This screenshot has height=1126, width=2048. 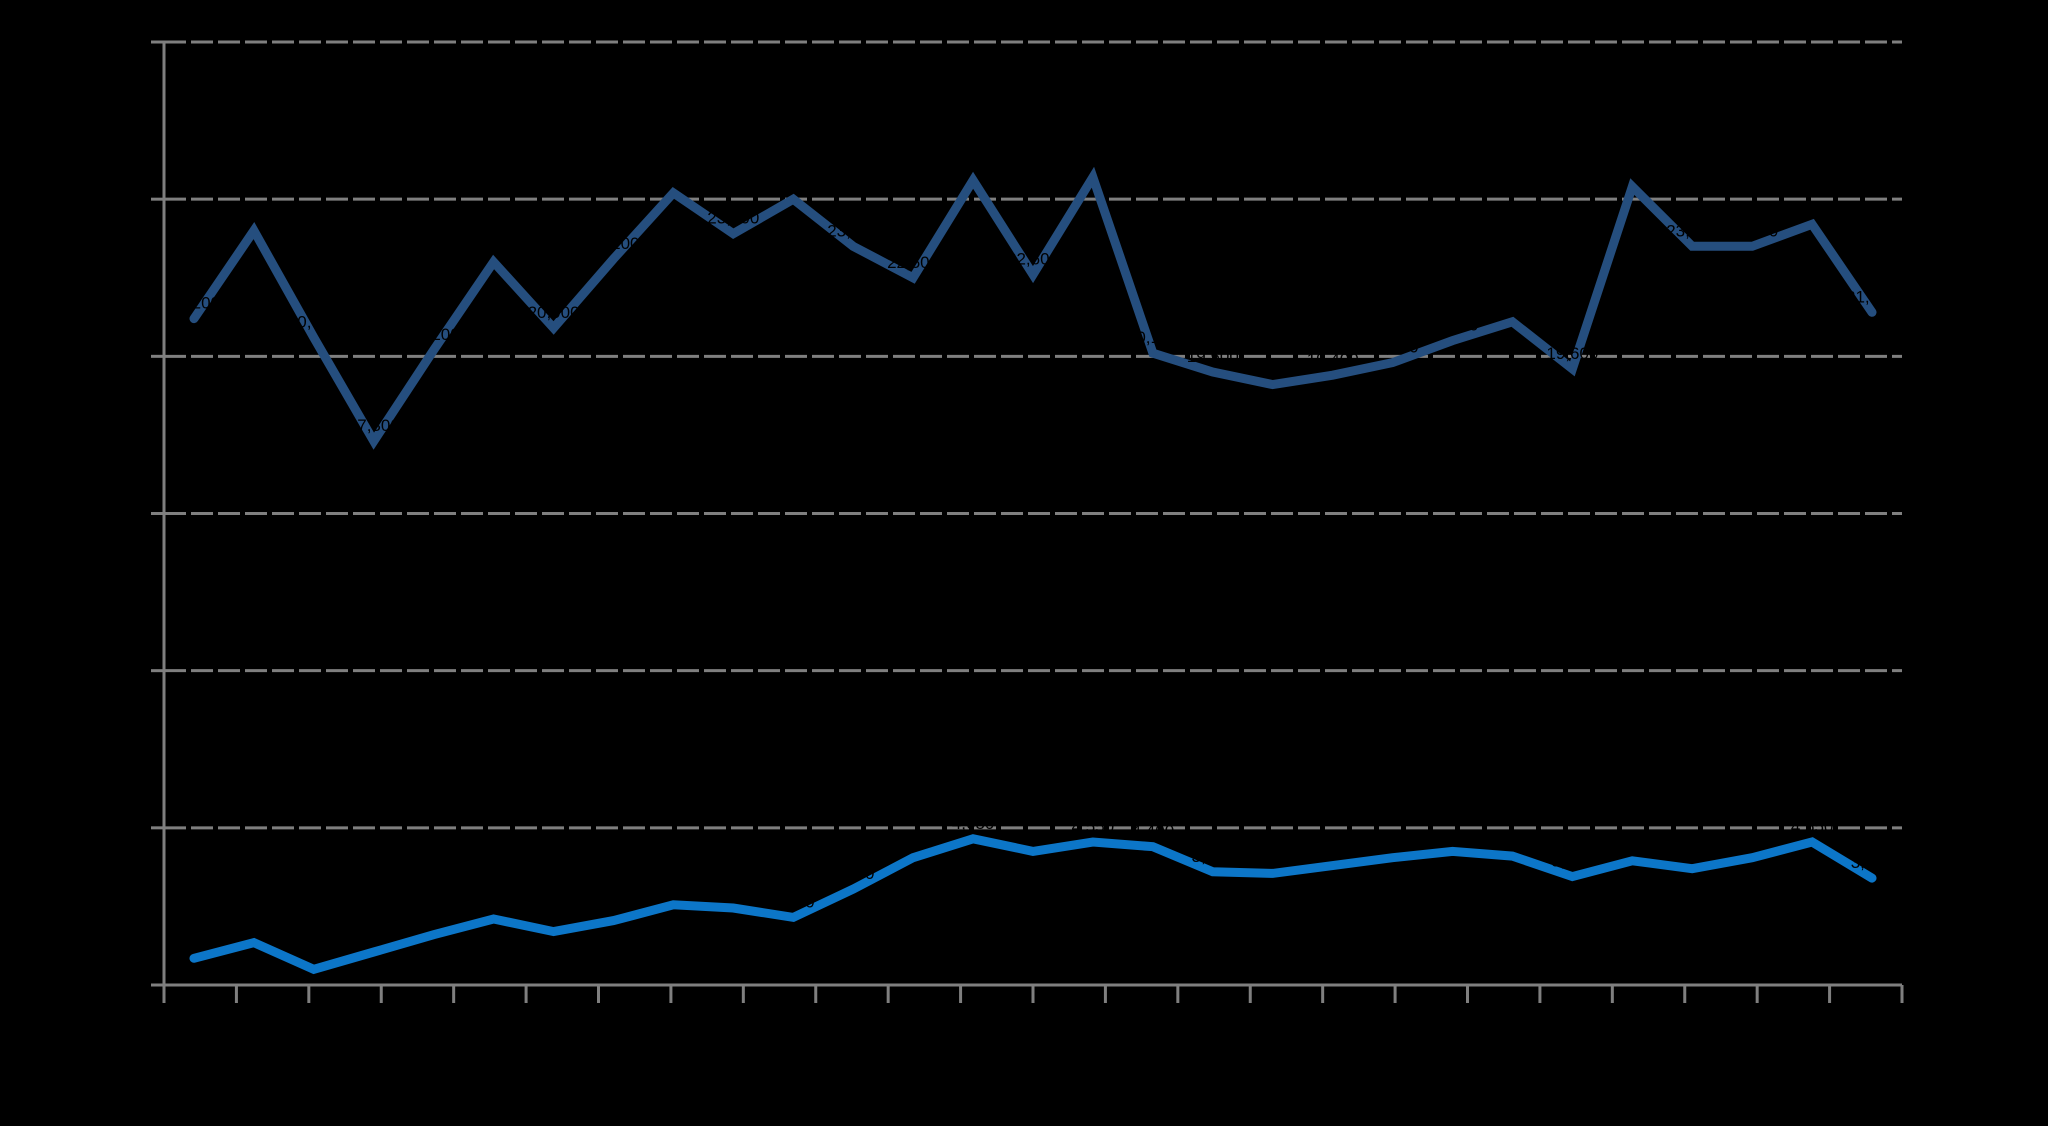 What do you see at coordinates (733, 892) in the screenshot?
I see `data-label: 2,450` at bounding box center [733, 892].